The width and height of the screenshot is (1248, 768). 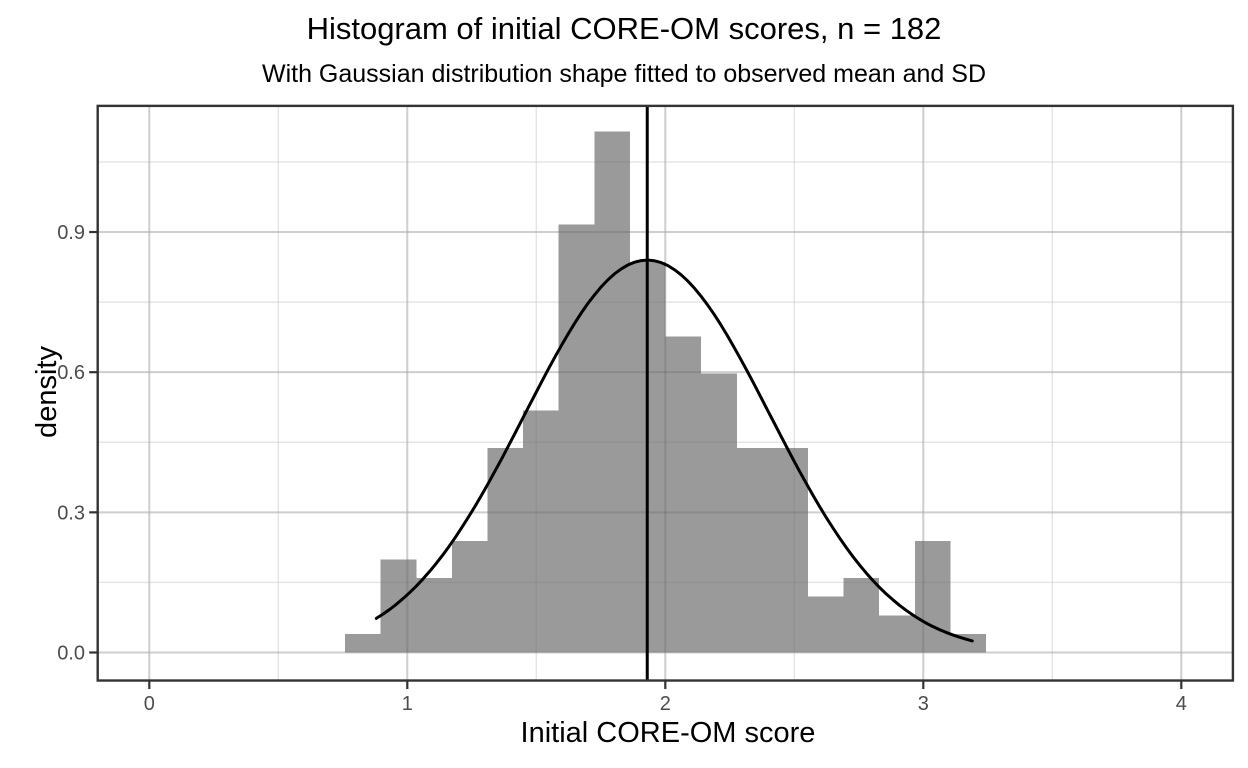 I want to click on y-tick-label: 0.3, so click(x=71, y=513).